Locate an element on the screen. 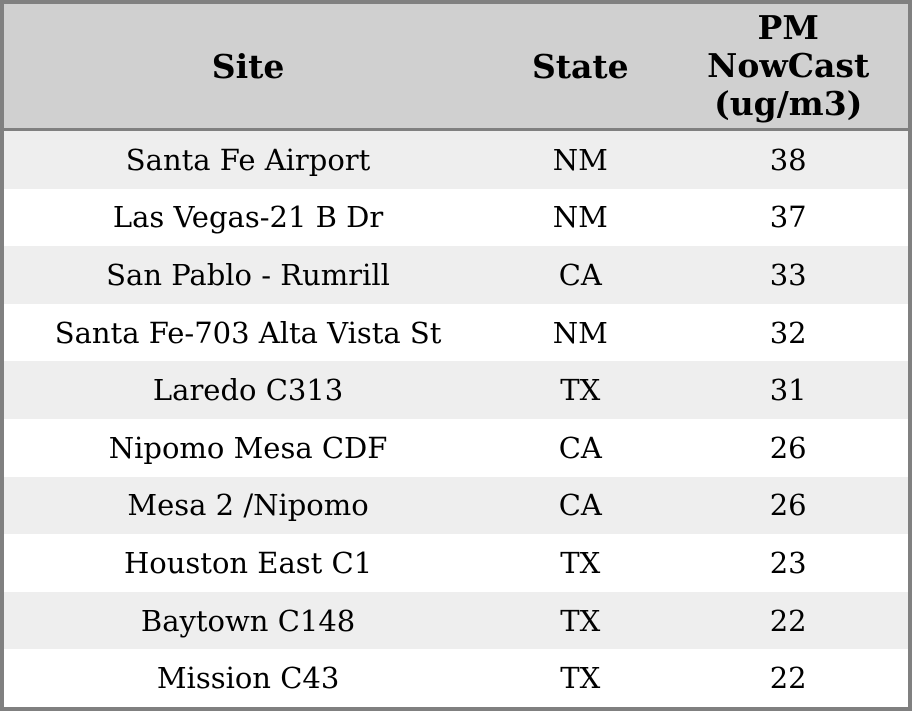  site-cell: Houston East C1 is located at coordinates (248, 562).